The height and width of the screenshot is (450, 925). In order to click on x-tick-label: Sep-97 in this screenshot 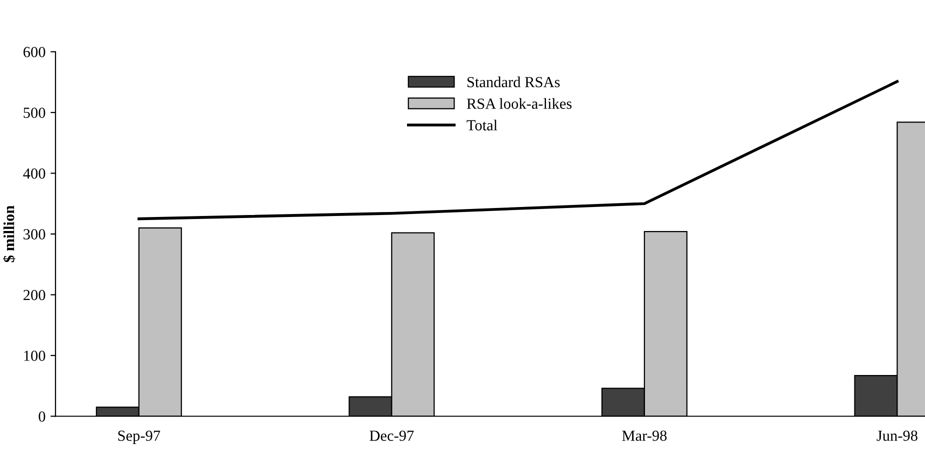, I will do `click(139, 437)`.